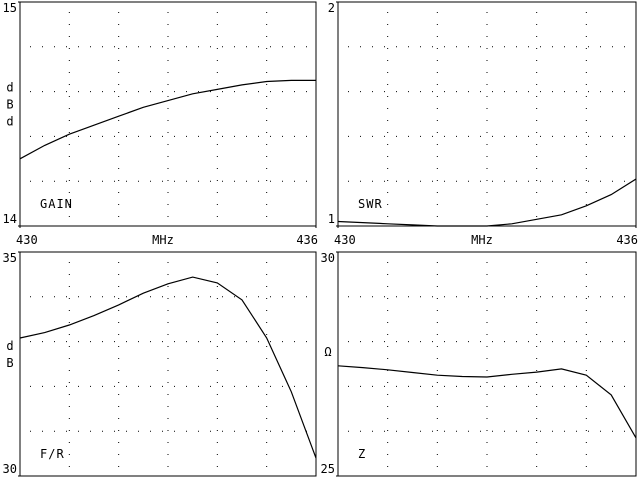 The height and width of the screenshot is (480, 640). I want to click on y-tick-label: 2, so click(331, 8).